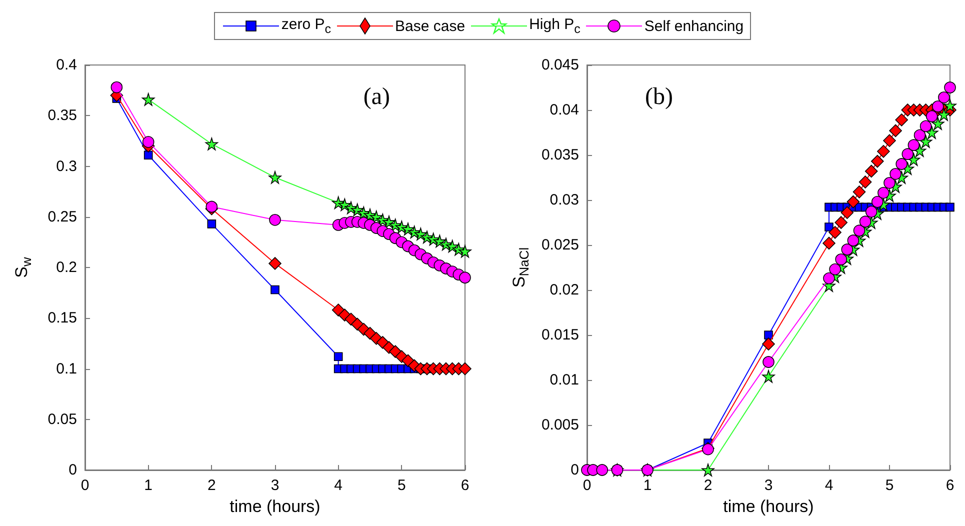  What do you see at coordinates (66, 267) in the screenshot?
I see `y-tick-label: 0.2` at bounding box center [66, 267].